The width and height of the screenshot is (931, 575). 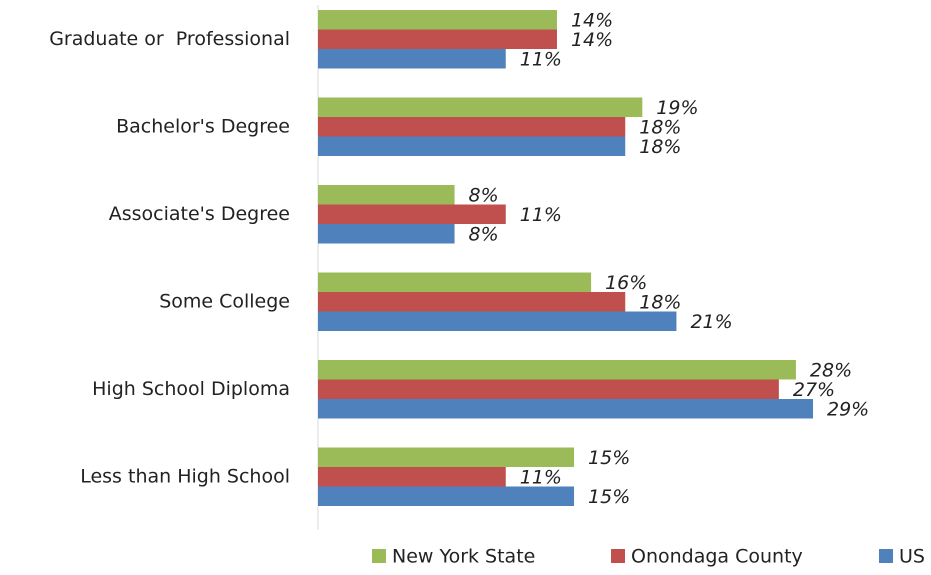 What do you see at coordinates (912, 557) in the screenshot?
I see `legend-label: US` at bounding box center [912, 557].